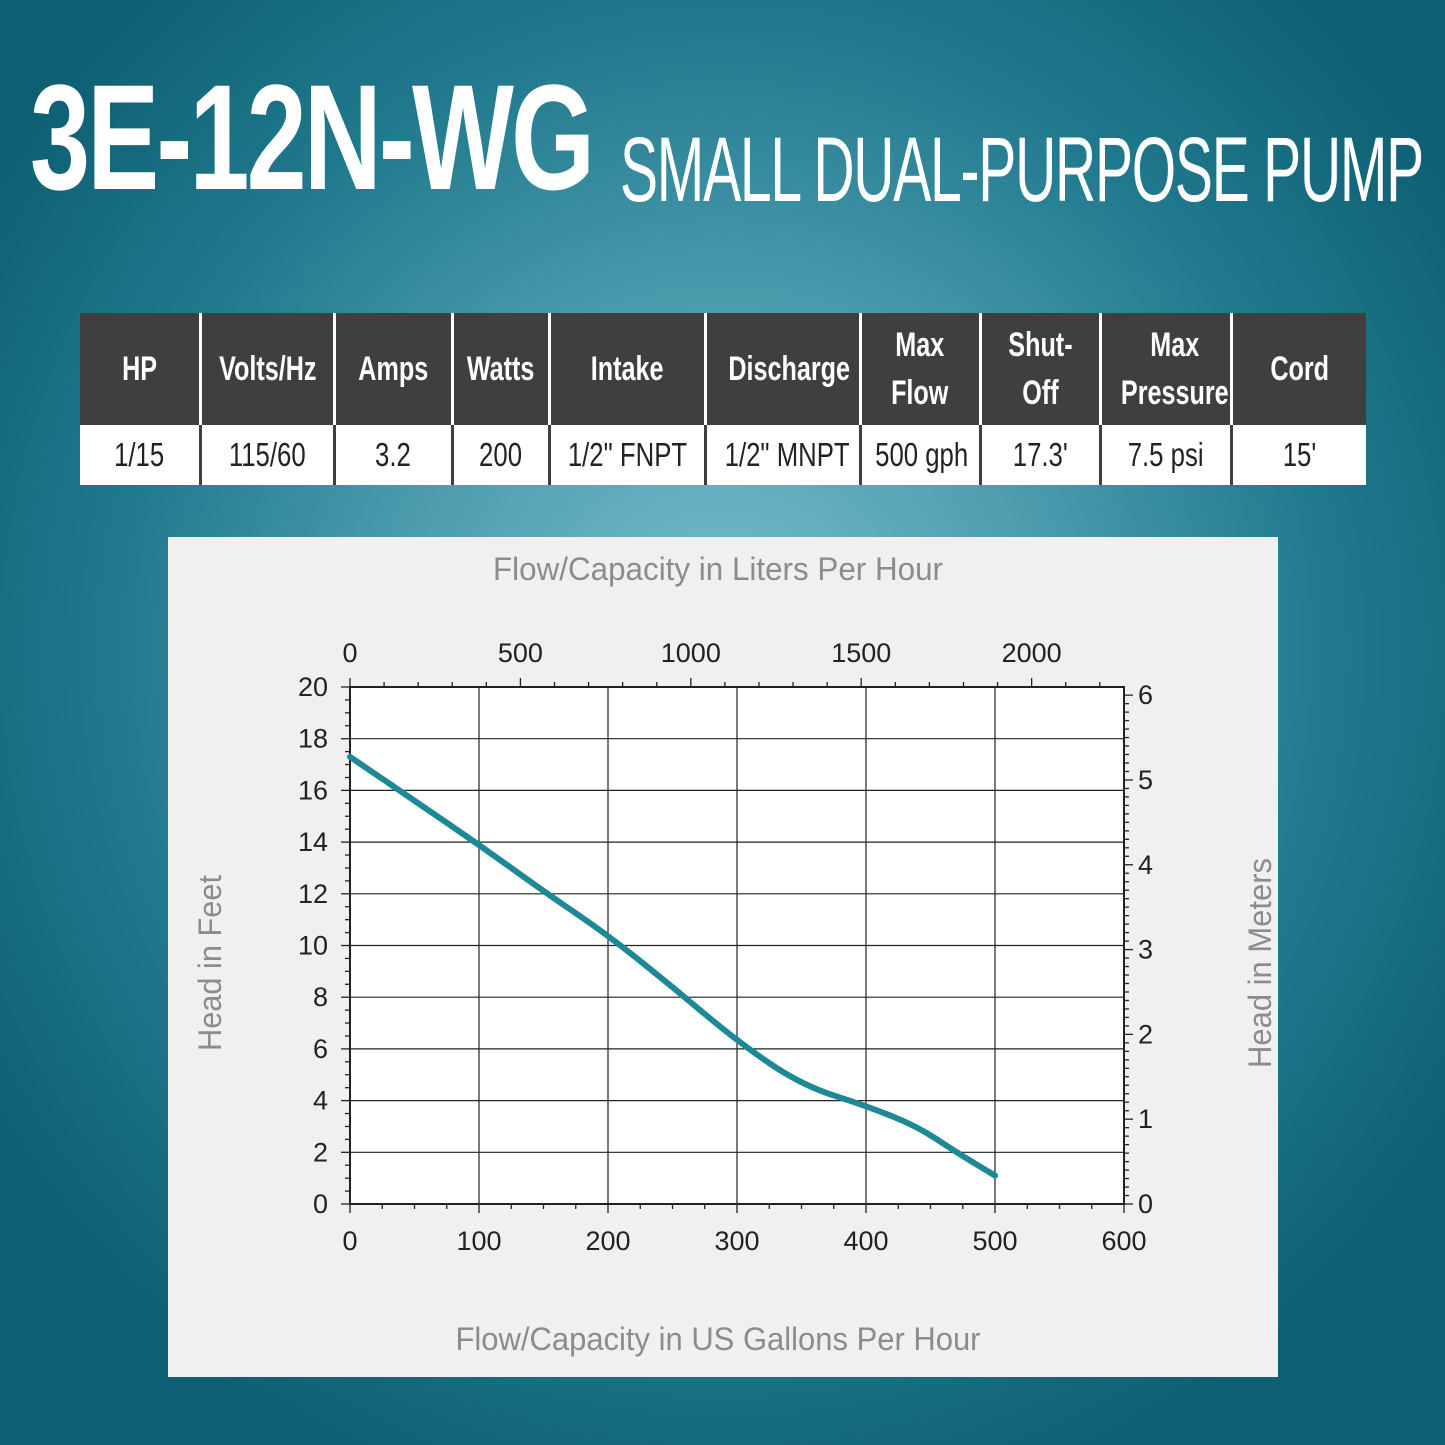 The height and width of the screenshot is (1445, 1445). Describe the element at coordinates (349, 653) in the screenshot. I see `x2-tick-label: 0` at that location.